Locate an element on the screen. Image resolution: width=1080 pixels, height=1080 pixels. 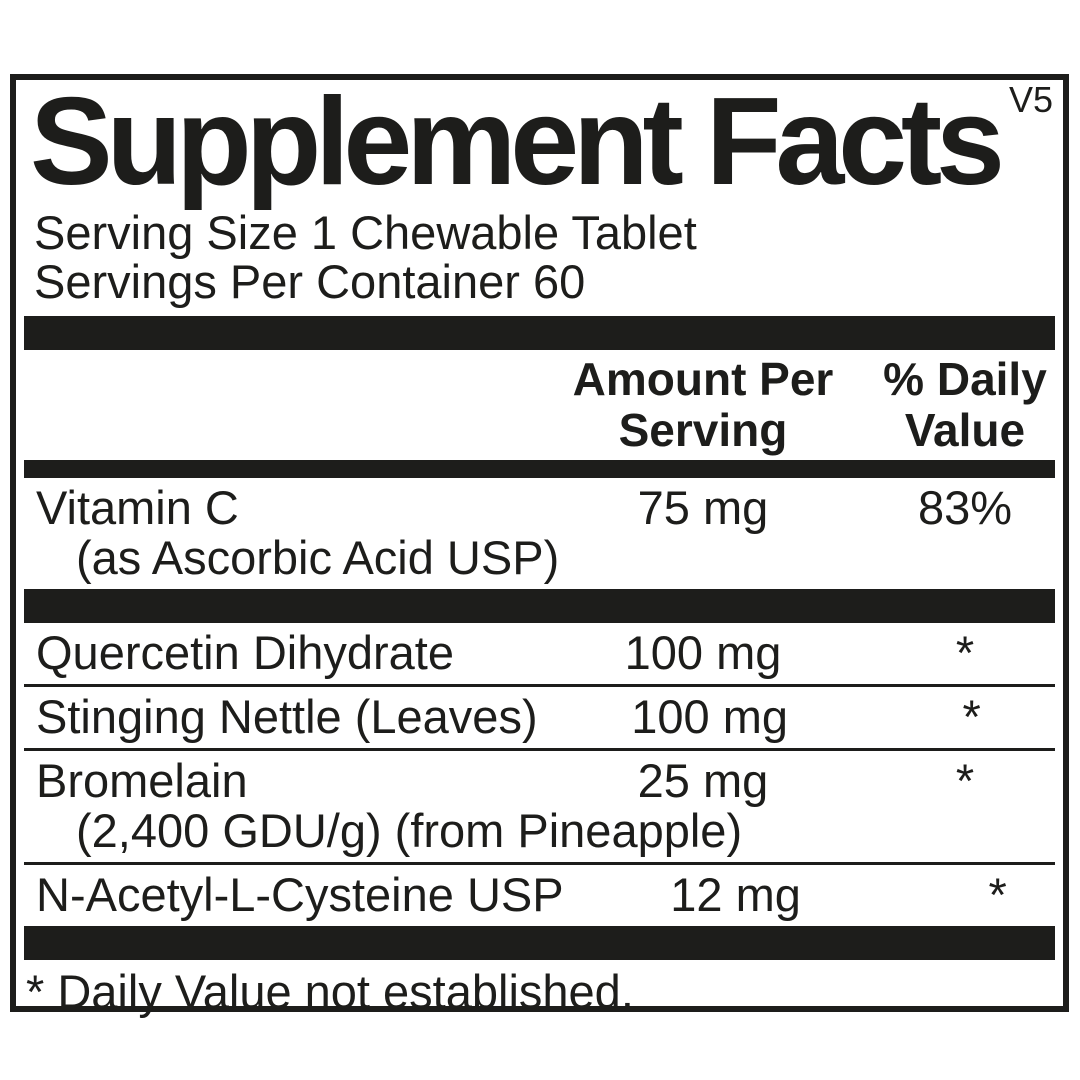
divider-bar-bottom is located at coordinates (539, 942).